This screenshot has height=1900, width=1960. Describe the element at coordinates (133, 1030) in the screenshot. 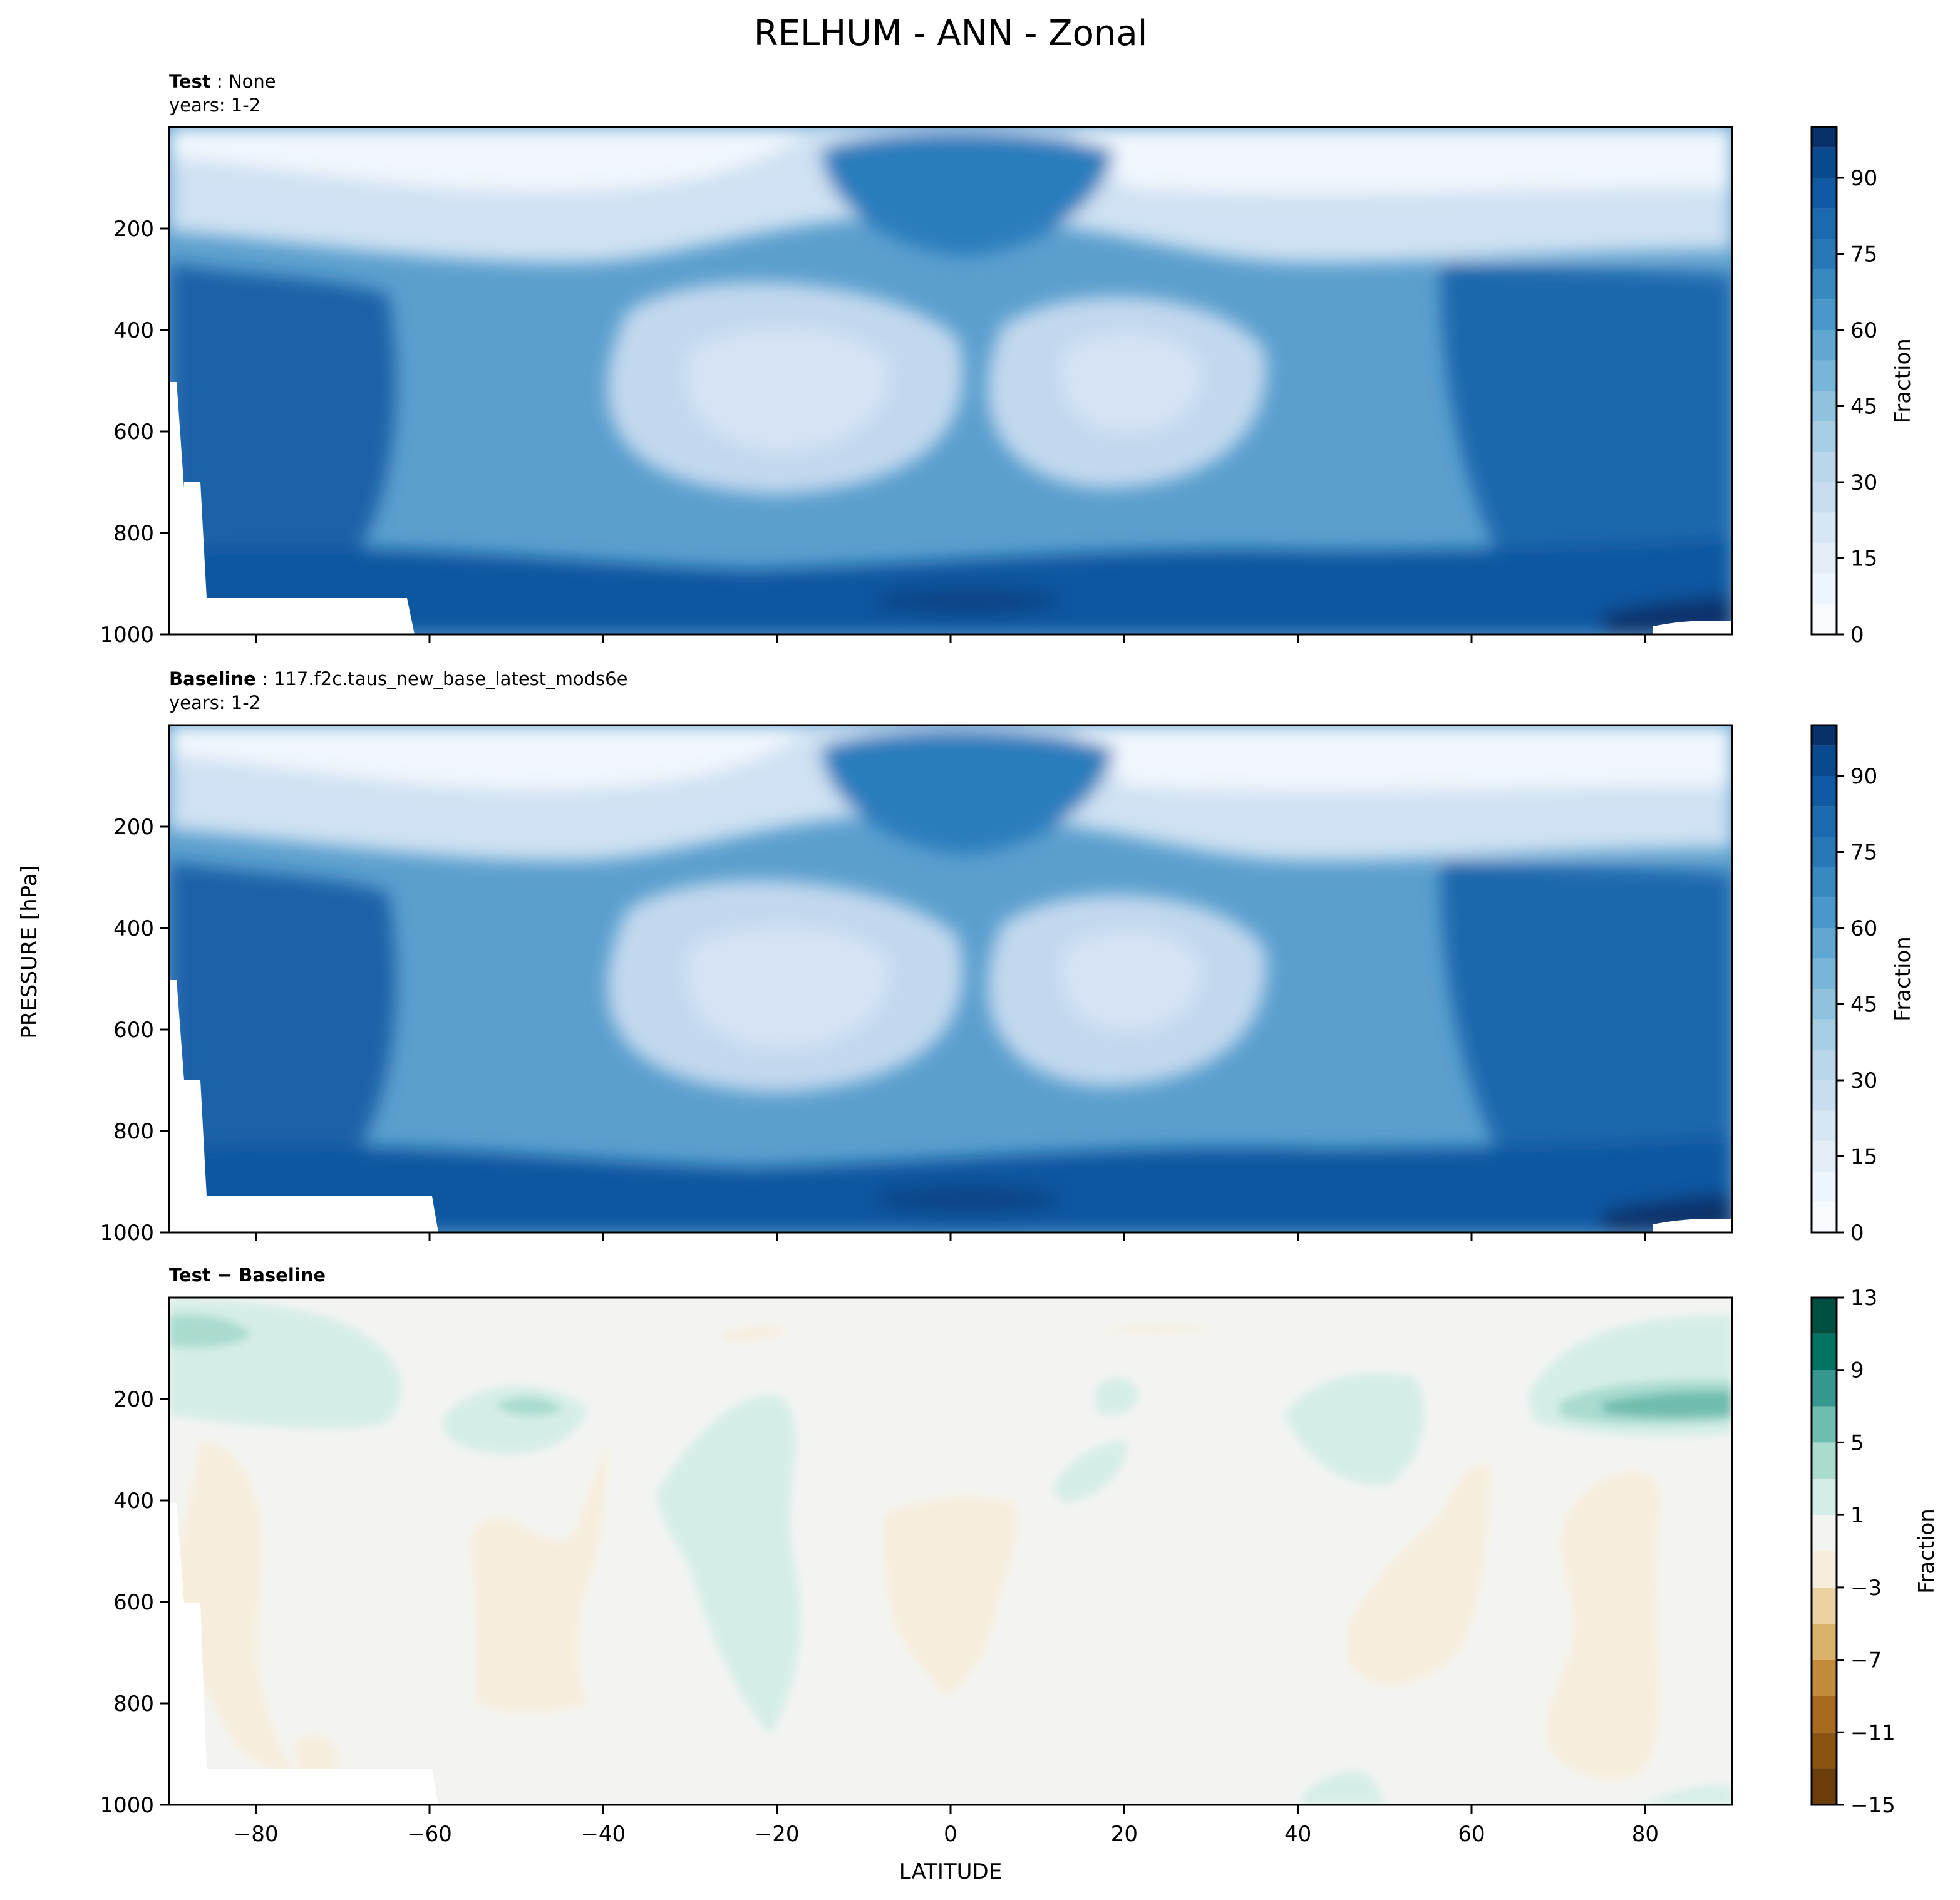

I see `baseline-y-tick-label: 600` at that location.